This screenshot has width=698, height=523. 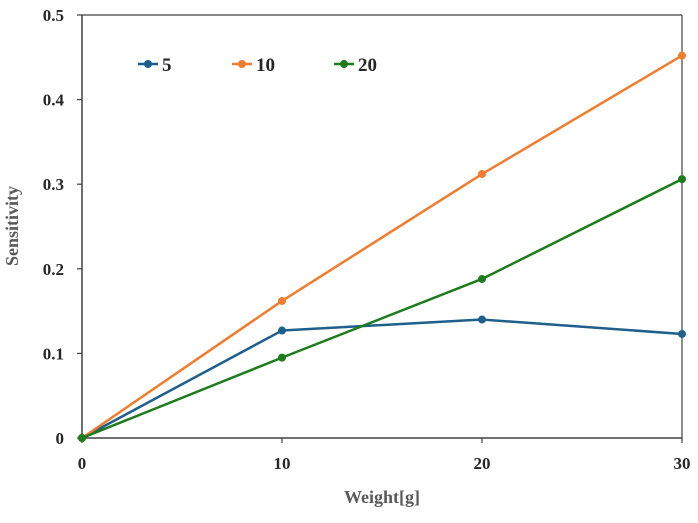 I want to click on y-tick-label: 0.2, so click(x=53, y=269).